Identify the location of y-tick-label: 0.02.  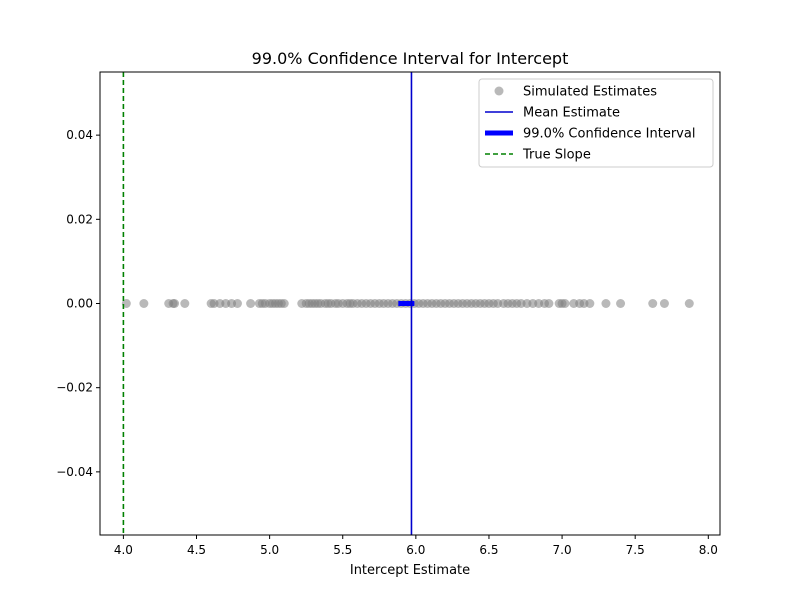
(79, 219).